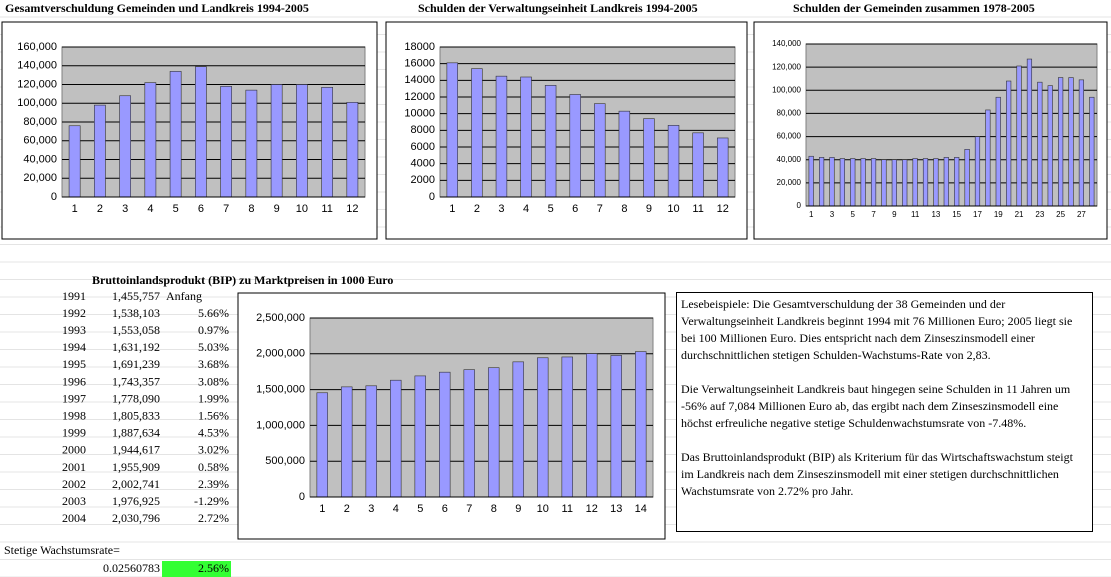  Describe the element at coordinates (213, 467) in the screenshot. I see `growth-rate: 0.58%` at that location.